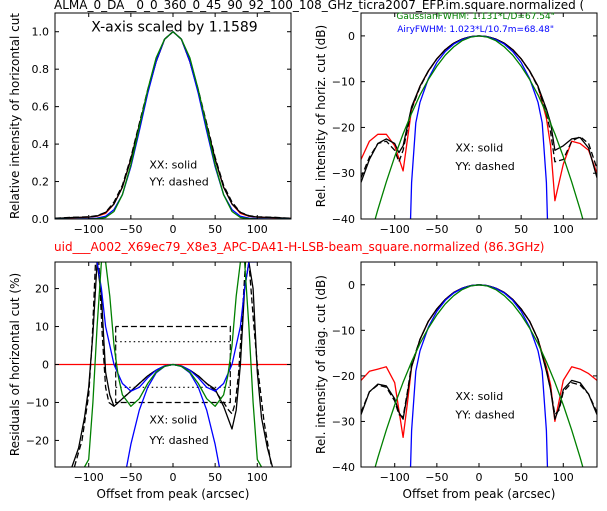  I want to click on y-tick-label: 0.2, so click(41, 182).